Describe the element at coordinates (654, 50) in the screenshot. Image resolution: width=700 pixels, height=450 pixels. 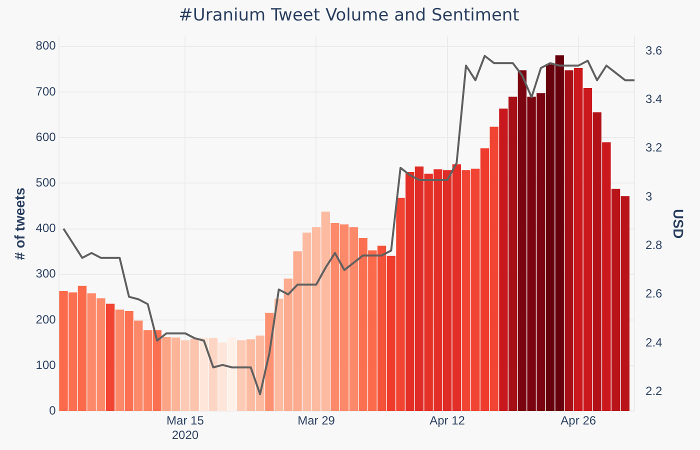
I see `y2-tick-label: 3.6` at that location.